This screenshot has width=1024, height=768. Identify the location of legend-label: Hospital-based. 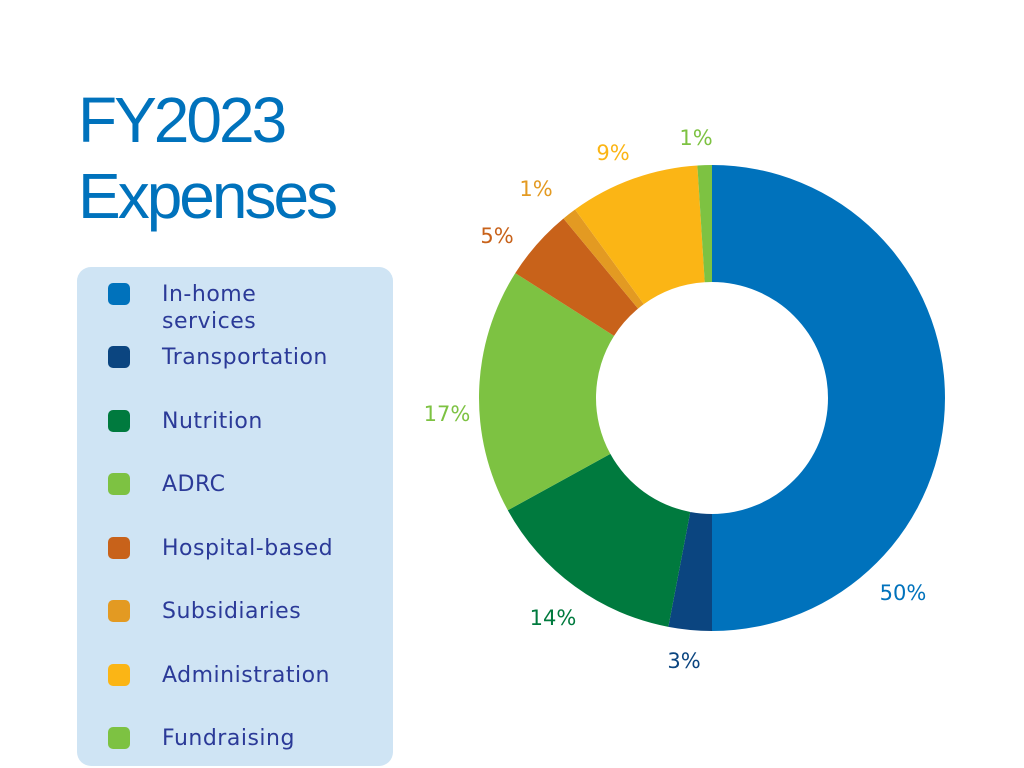
(248, 548).